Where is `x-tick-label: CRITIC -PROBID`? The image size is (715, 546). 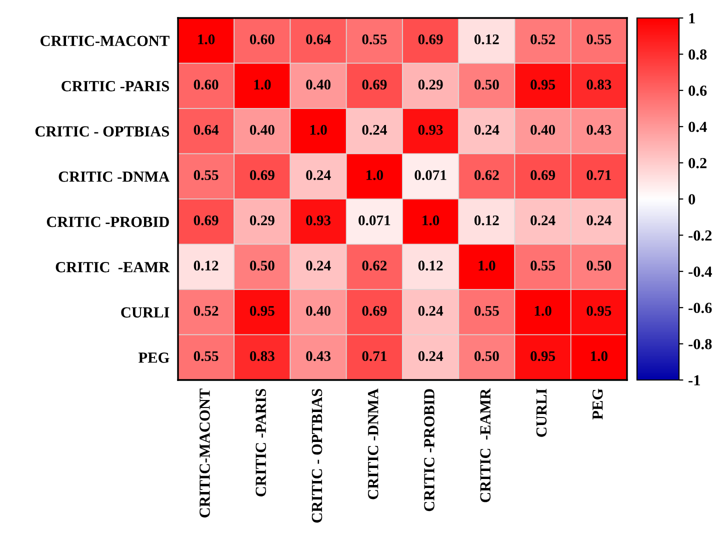
x-tick-label: CRITIC -PROBID is located at coordinates (429, 450).